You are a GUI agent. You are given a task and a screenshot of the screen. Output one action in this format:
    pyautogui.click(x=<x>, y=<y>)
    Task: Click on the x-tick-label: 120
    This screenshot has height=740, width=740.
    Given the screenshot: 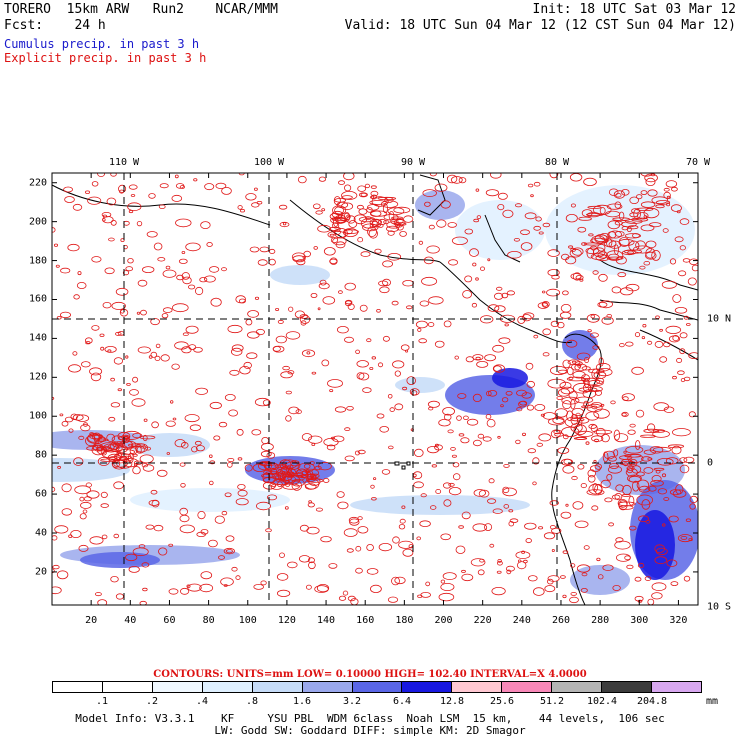 What is the action you would take?
    pyautogui.click(x=286, y=620)
    